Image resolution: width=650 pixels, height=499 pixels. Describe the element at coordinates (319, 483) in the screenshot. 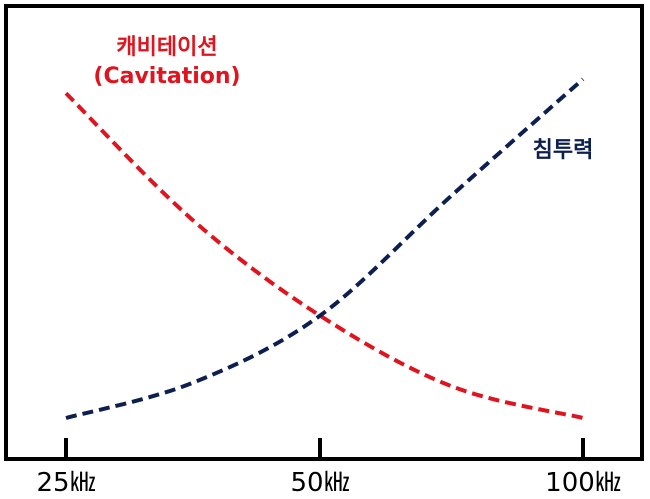

I see `x-tick-label-1: 50㎑` at that location.